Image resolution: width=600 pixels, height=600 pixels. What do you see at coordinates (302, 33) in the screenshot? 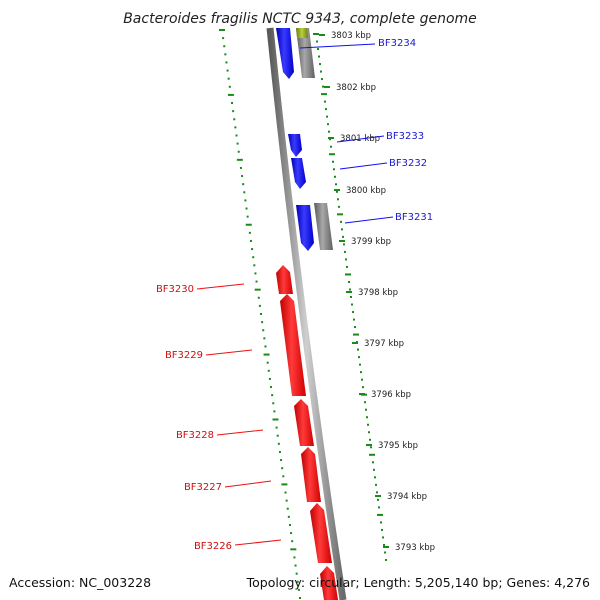
I see `feature-block-olive` at bounding box center [302, 33].